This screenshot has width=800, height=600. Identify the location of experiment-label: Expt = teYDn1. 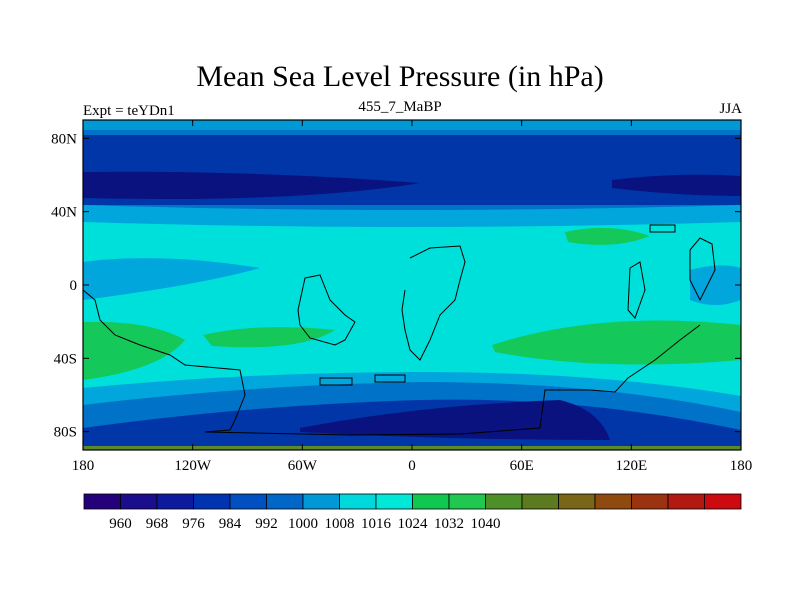
(129, 111).